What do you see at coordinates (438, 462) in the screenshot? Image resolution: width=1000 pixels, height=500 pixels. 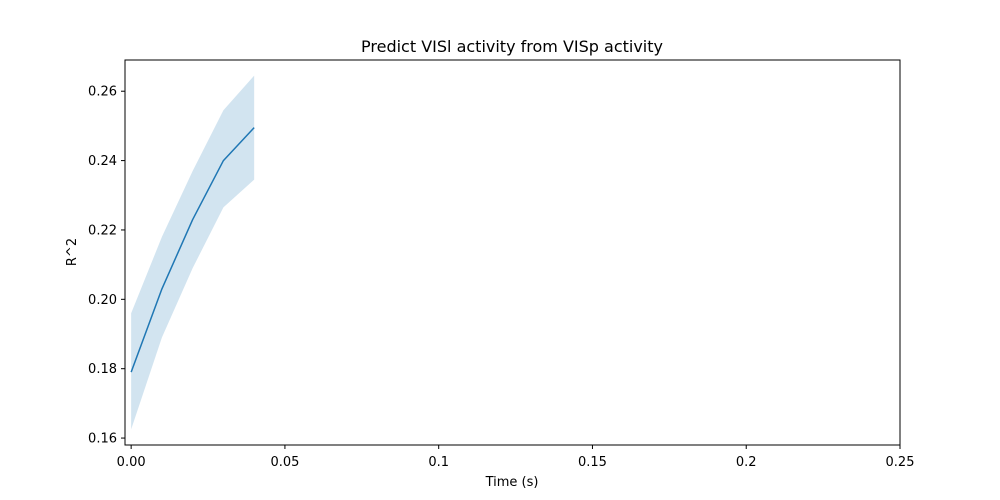 I see `x-tick-label: 0.1` at bounding box center [438, 462].